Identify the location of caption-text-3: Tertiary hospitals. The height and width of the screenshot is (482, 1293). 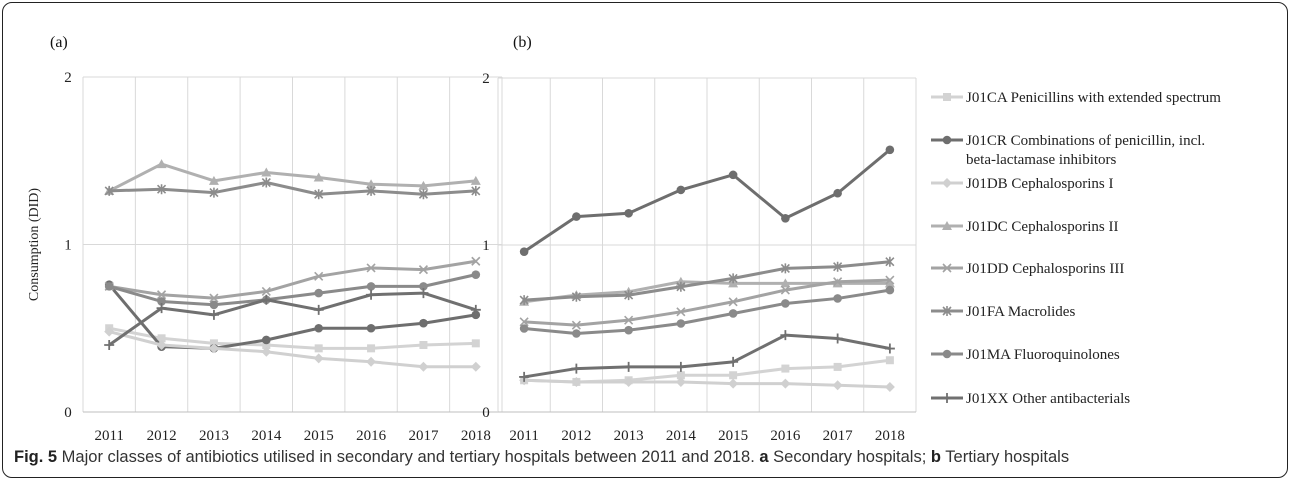
(1005, 457).